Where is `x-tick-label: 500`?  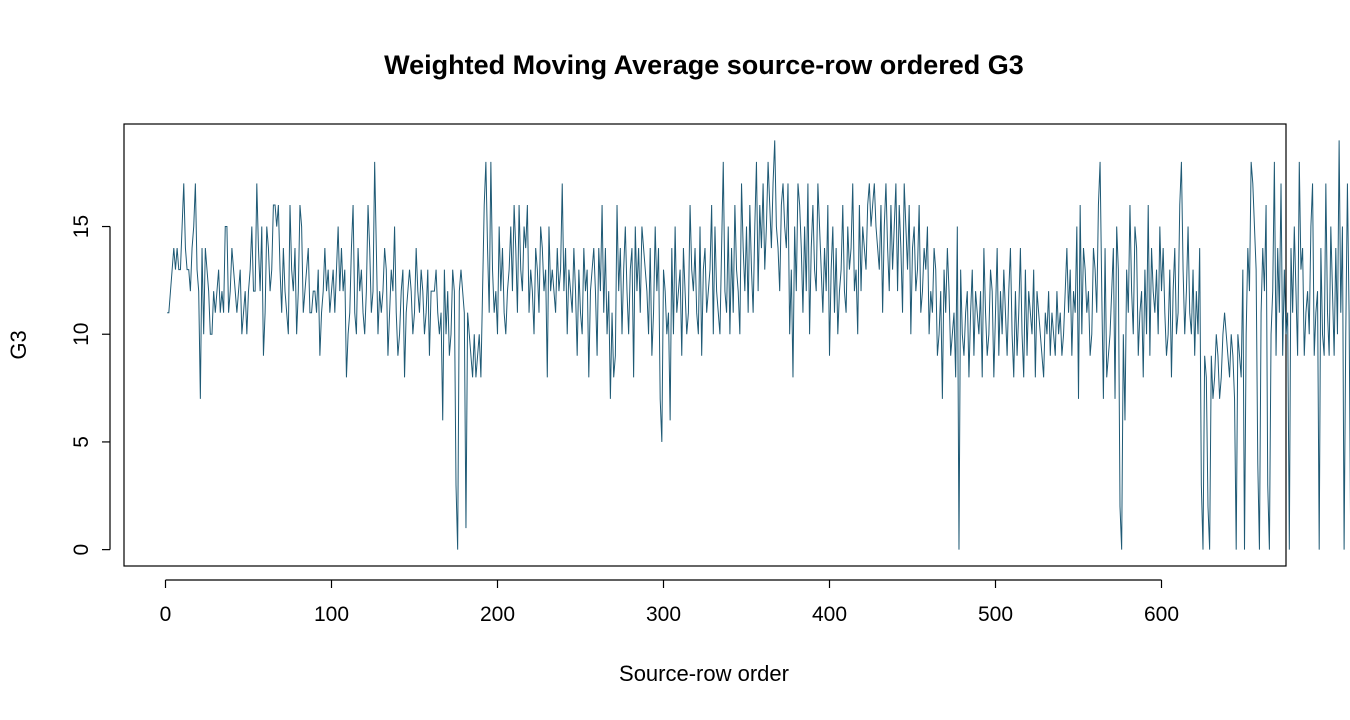 x-tick-label: 500 is located at coordinates (995, 614).